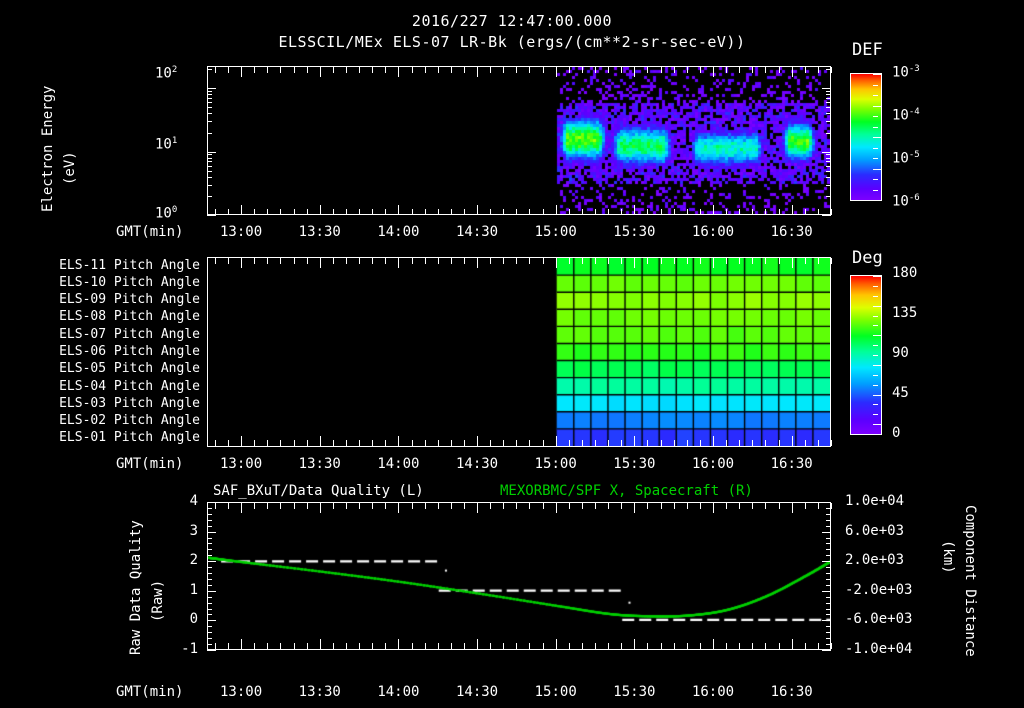  I want to click on panel3-right-ytick-4: -6.0e+03, so click(879, 619).